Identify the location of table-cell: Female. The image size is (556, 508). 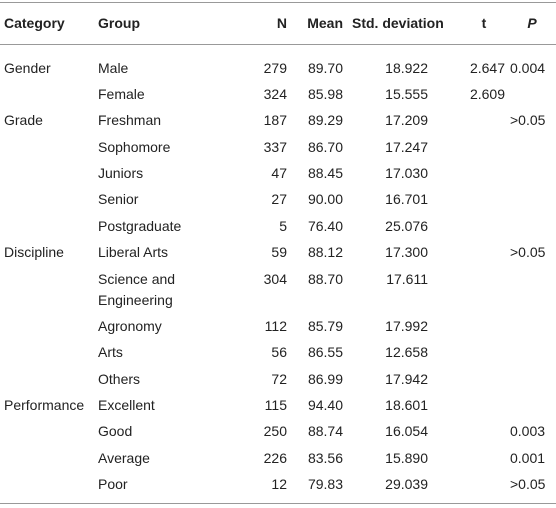
(121, 93).